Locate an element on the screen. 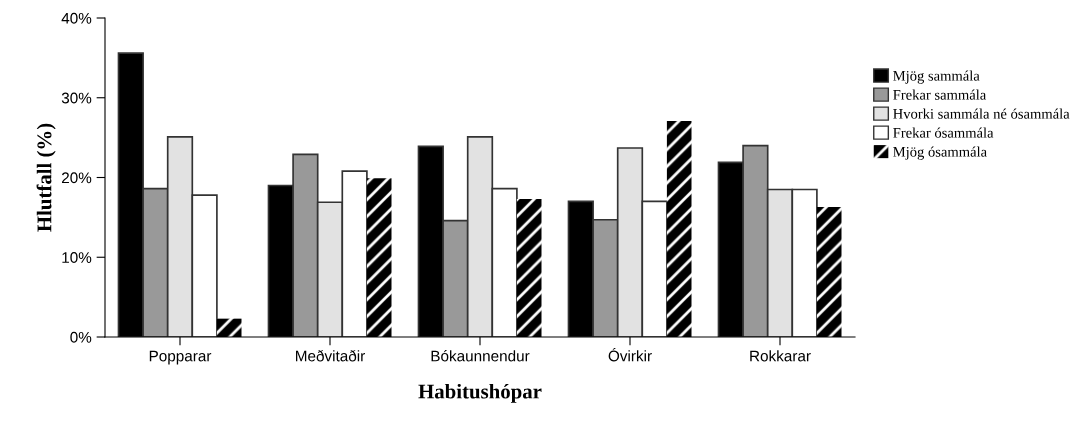 This screenshot has width=1082, height=421. legend-label: Hvorki sammála né ósammála is located at coordinates (981, 113).